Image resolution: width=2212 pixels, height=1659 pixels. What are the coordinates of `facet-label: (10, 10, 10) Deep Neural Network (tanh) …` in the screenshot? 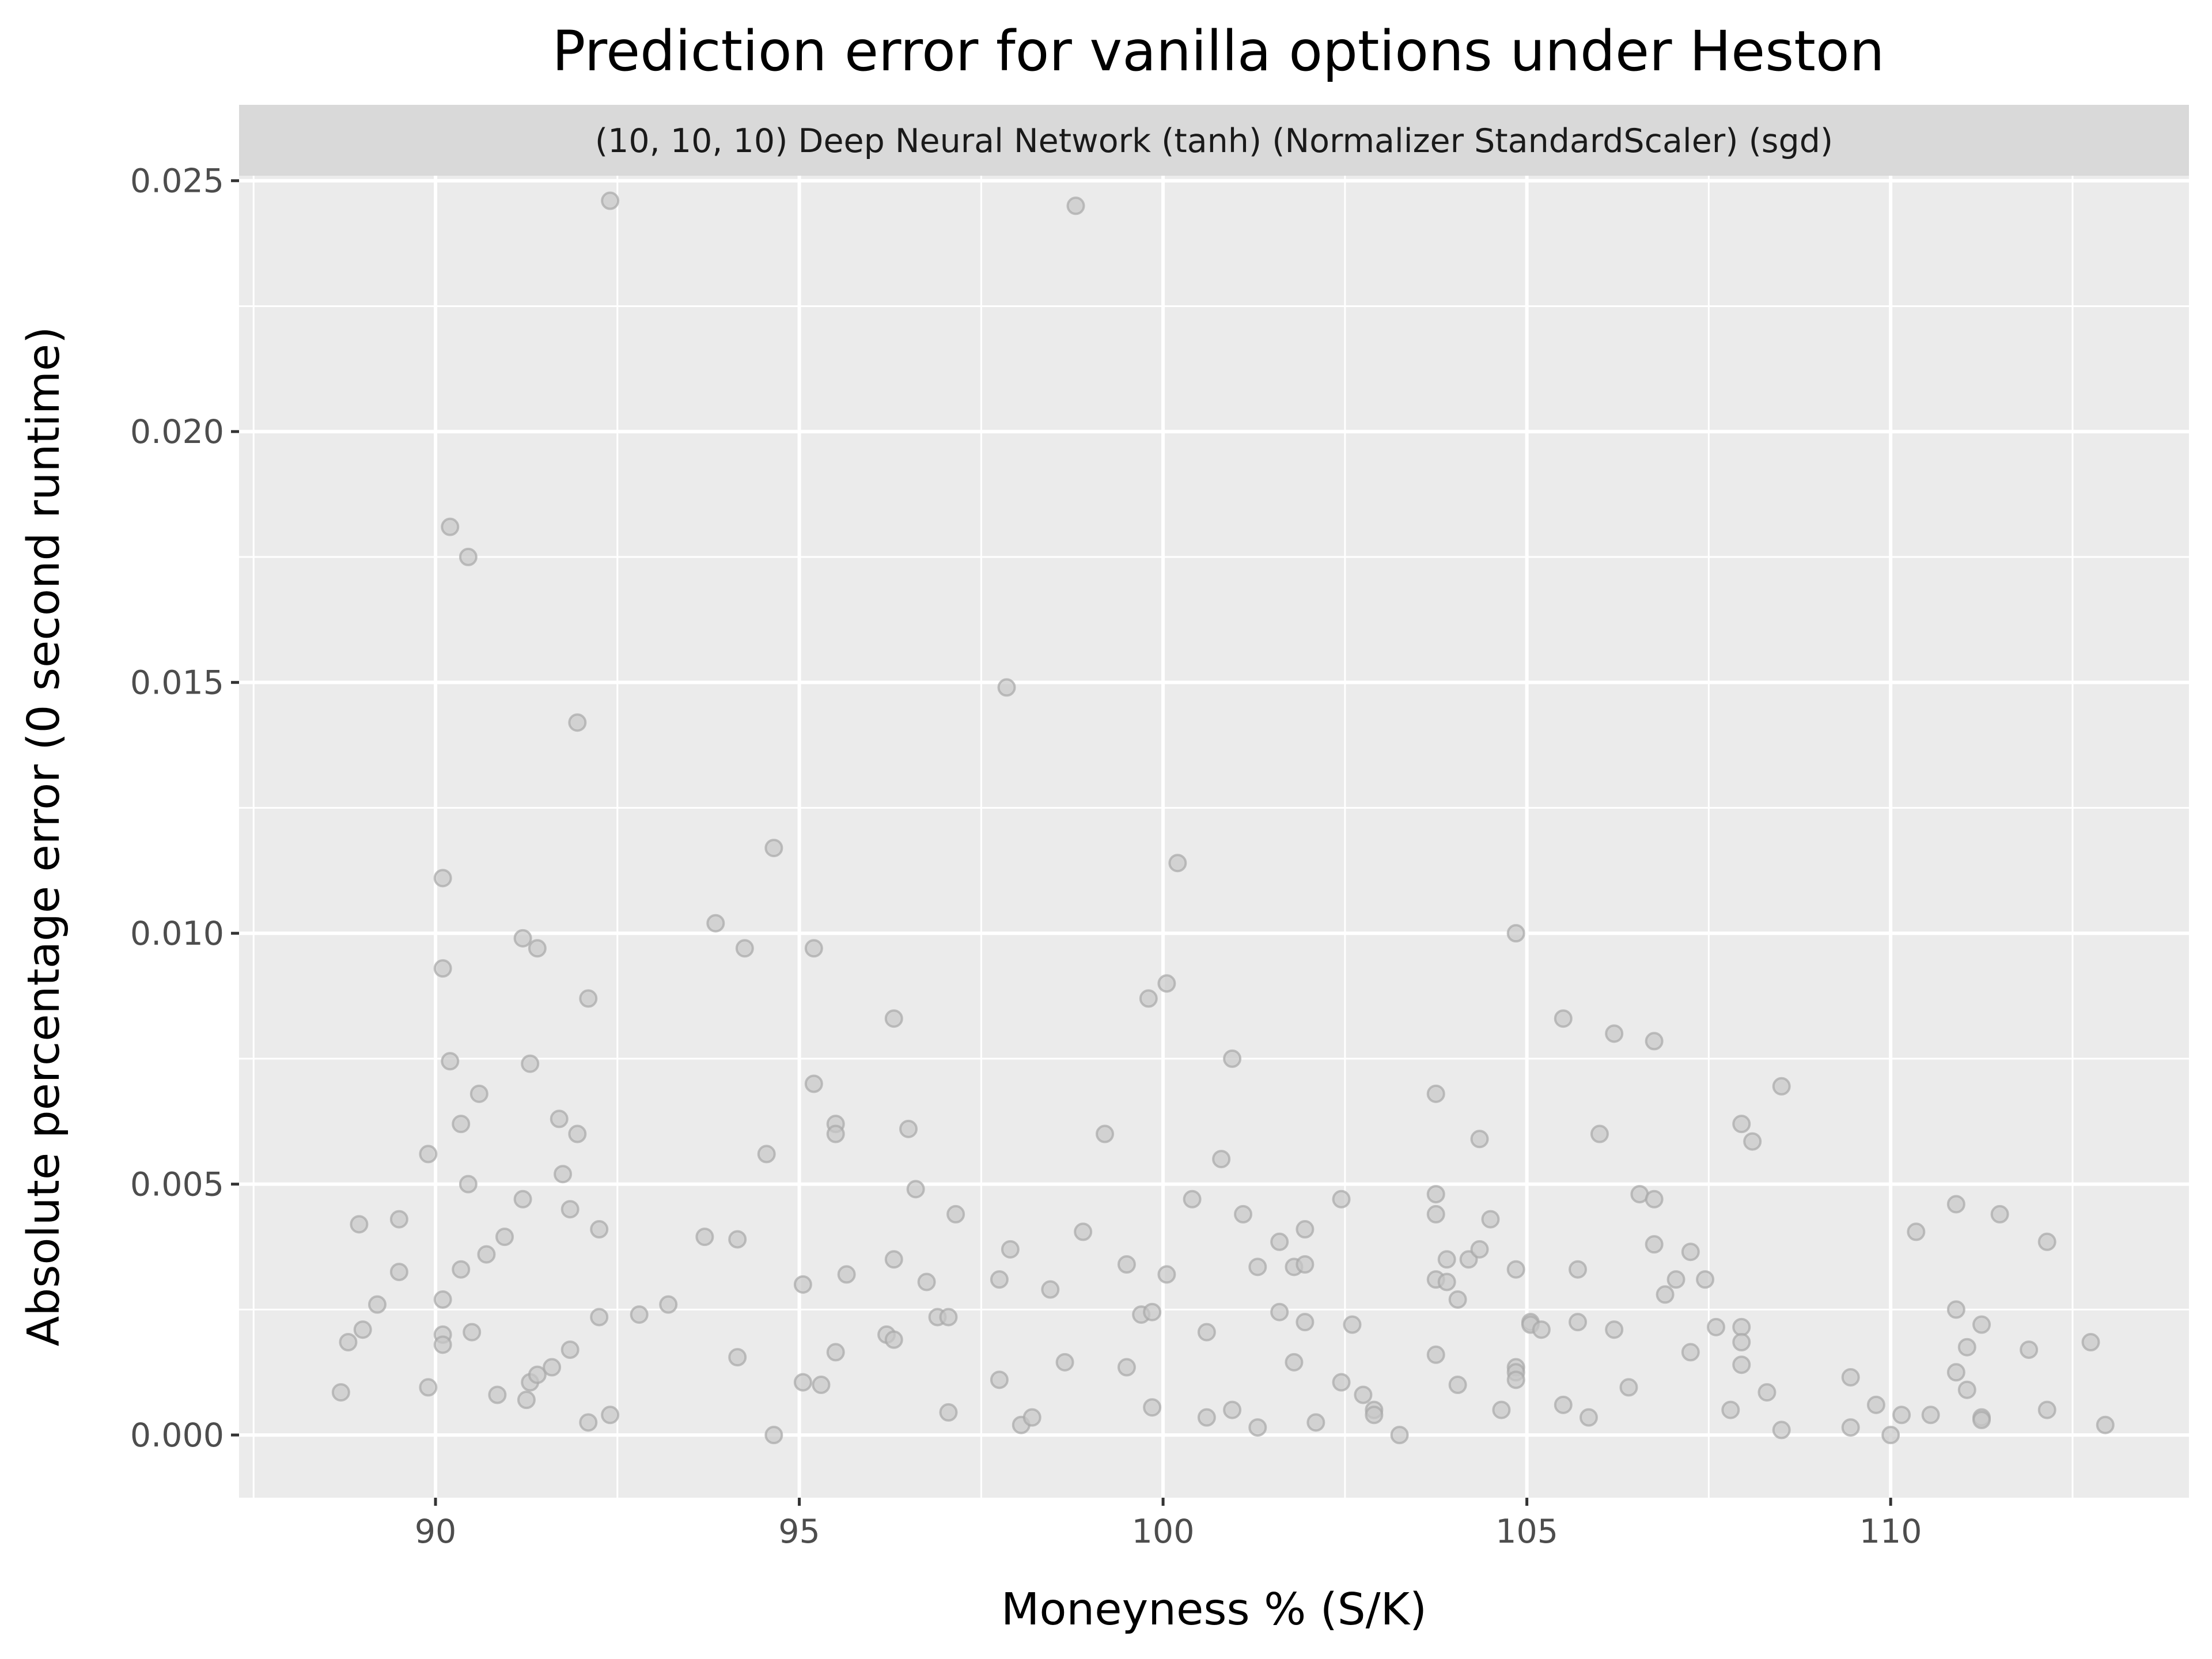 It's located at (1214, 141).